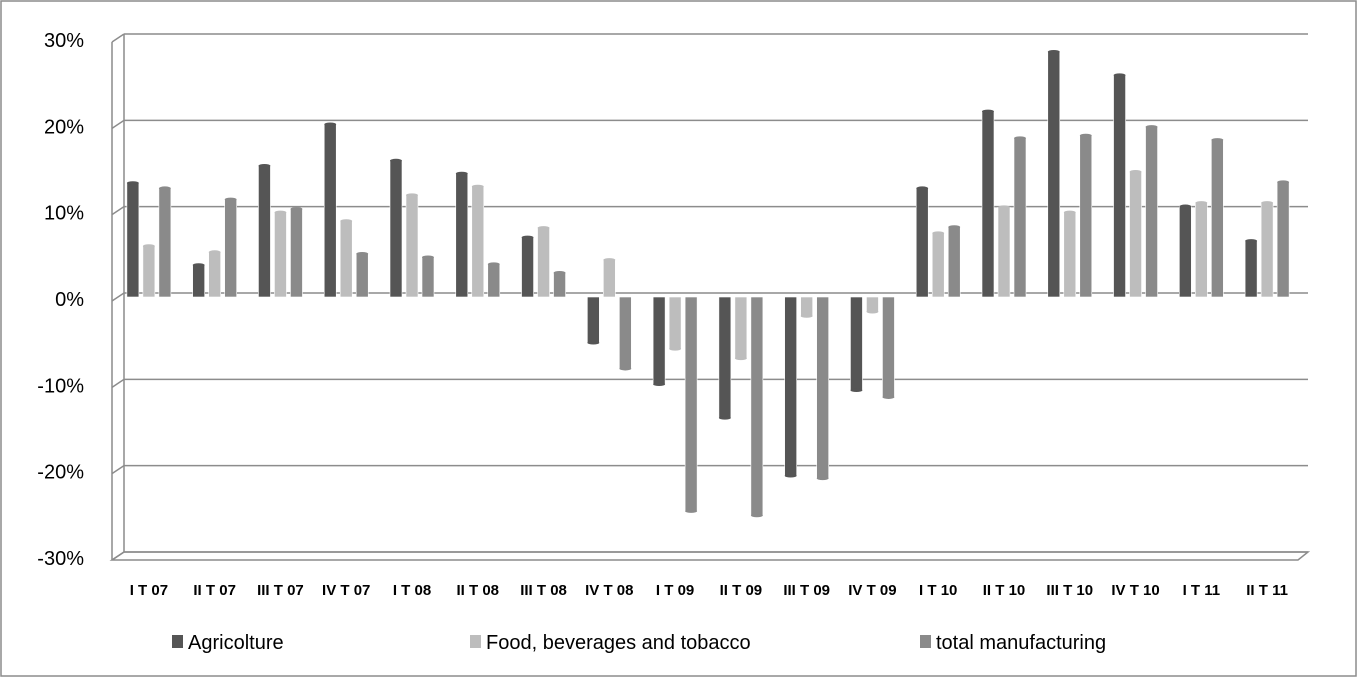 The height and width of the screenshot is (677, 1357). I want to click on legend-item: total manufacturing, so click(1013, 643).